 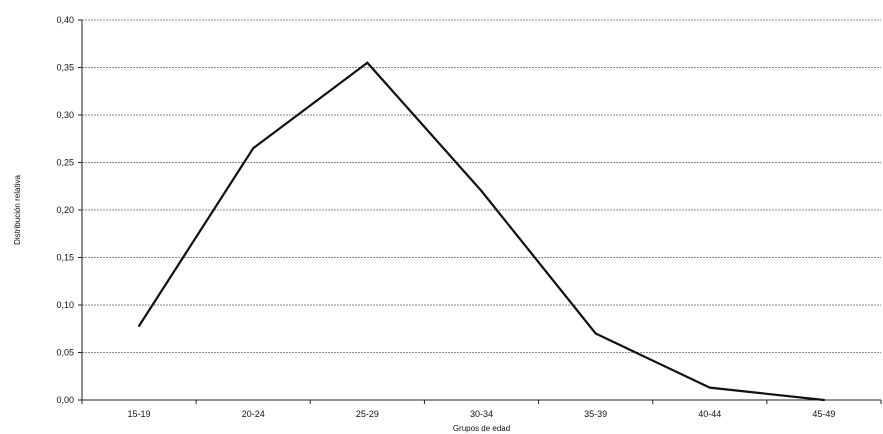 I want to click on y-tick-label: 0,15, so click(x=65, y=258).